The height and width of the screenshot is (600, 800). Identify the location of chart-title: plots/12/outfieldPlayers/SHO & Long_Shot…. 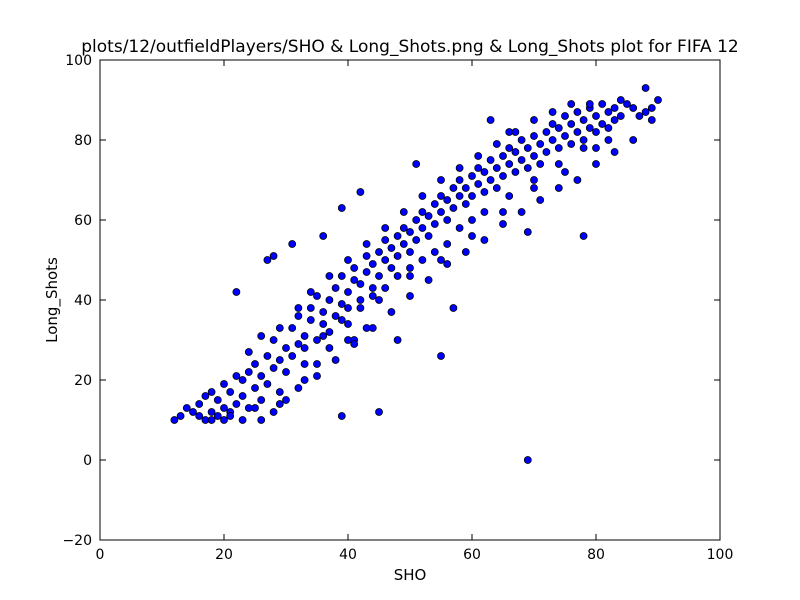
(409, 47).